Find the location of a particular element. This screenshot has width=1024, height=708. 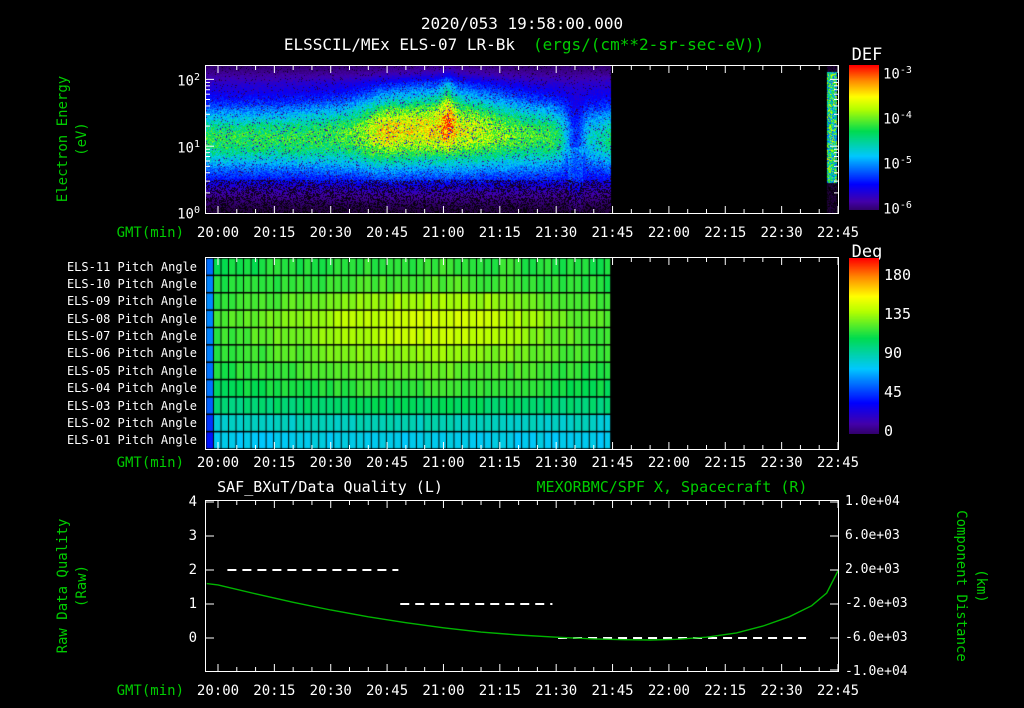

distance-tick-label: -6.0e+03 is located at coordinates (876, 637).